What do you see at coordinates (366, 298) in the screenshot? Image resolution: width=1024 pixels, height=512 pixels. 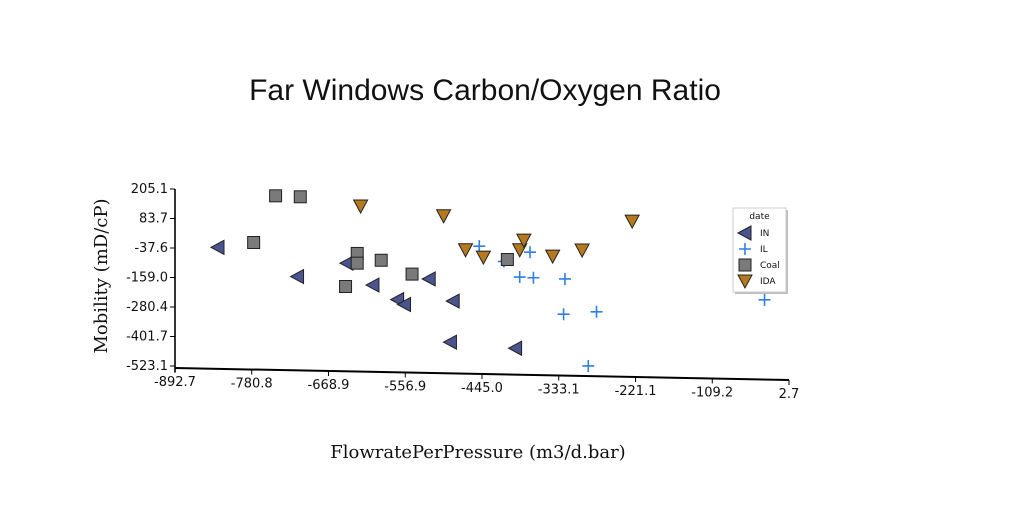 I see `series-in` at bounding box center [366, 298].